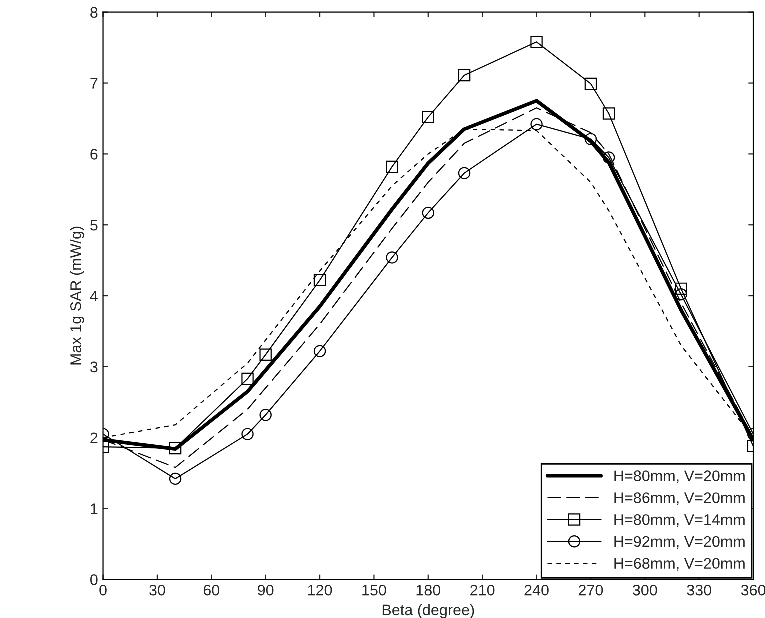  Describe the element at coordinates (428, 590) in the screenshot. I see `x-tick-label: 180` at that location.